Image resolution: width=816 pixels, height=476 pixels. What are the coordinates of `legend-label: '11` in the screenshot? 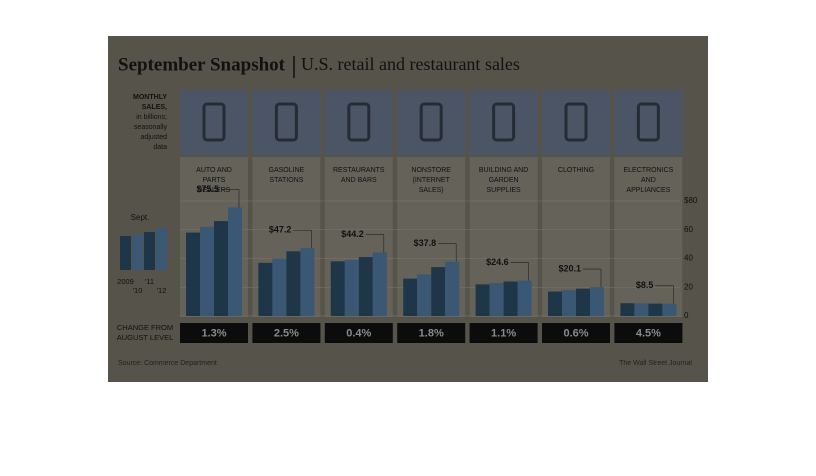 It's located at (149, 281).